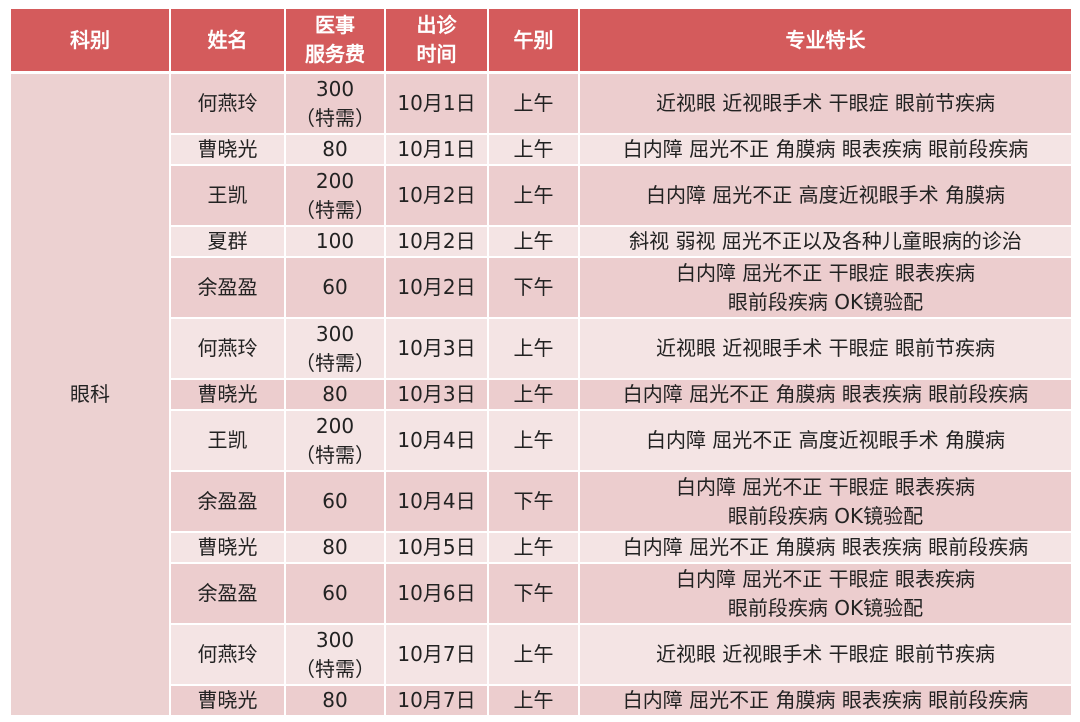 The height and width of the screenshot is (722, 1080). I want to click on table-row: 曹晓光 80 10月3日 上午 白内障 屈光不正 角膜病 眼表疾病 眼前段疾病, so click(541, 395).